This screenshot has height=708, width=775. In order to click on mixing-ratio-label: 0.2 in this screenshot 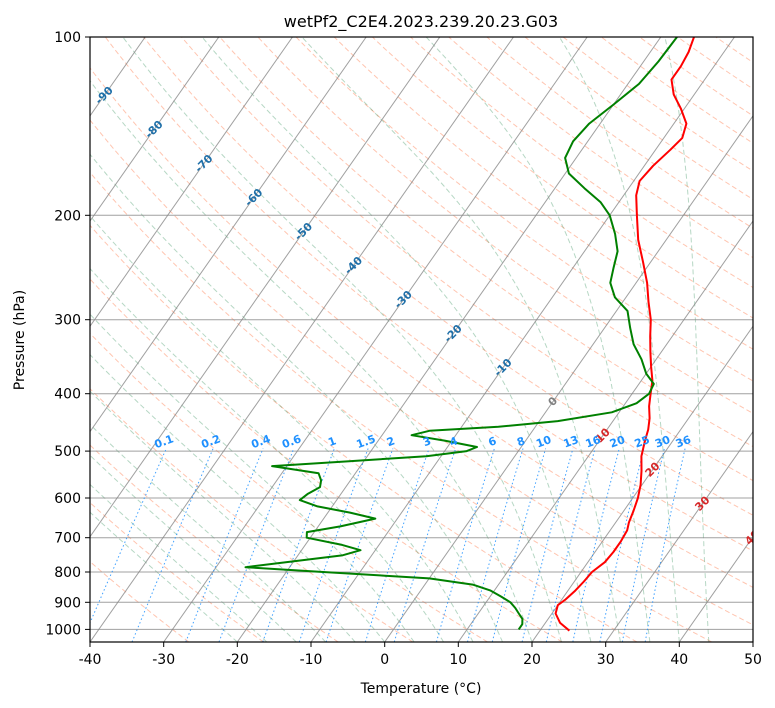, I will do `click(210, 441)`.